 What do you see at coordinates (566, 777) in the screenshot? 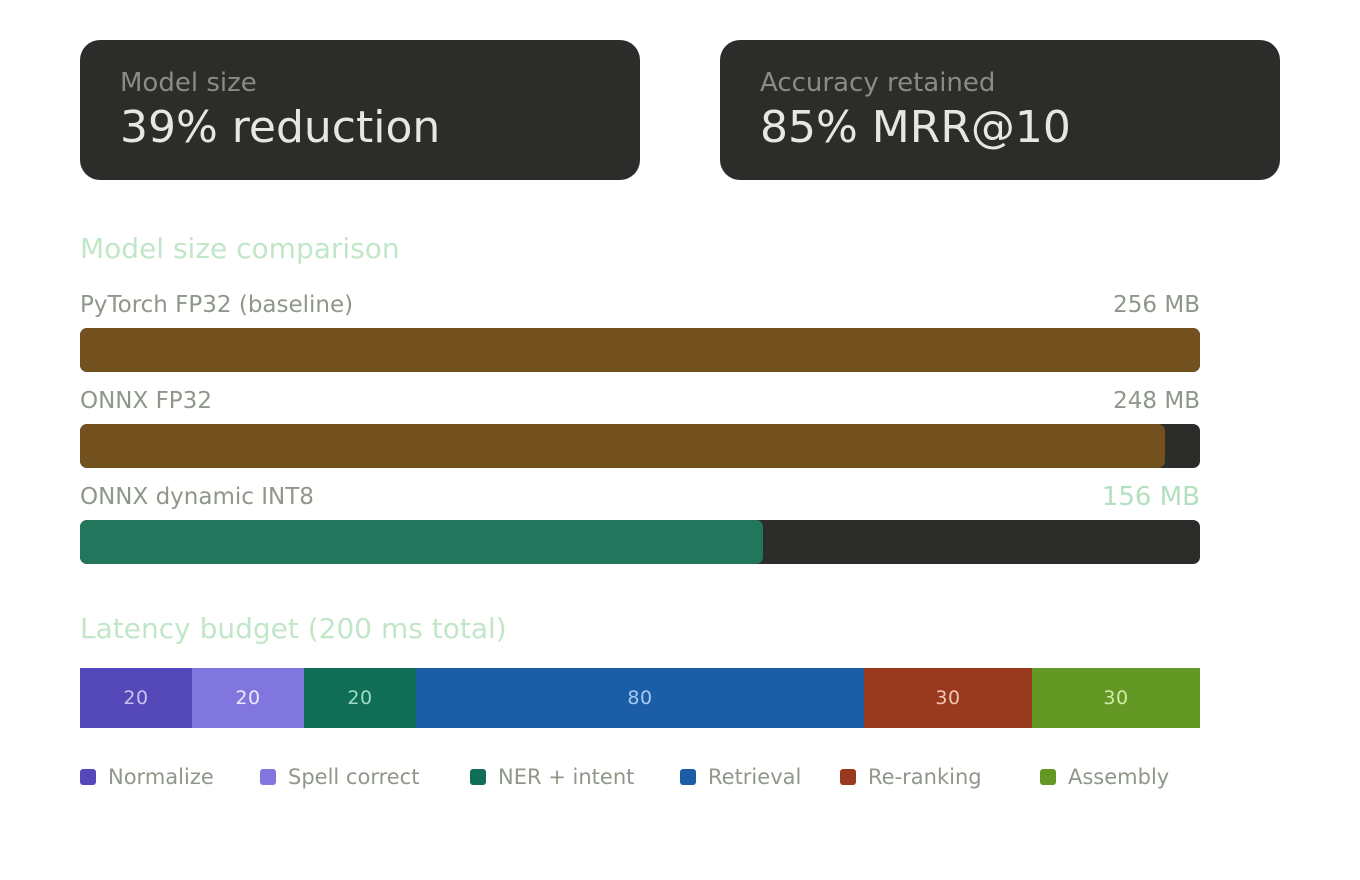
I see `legend-label: NER + intent` at bounding box center [566, 777].